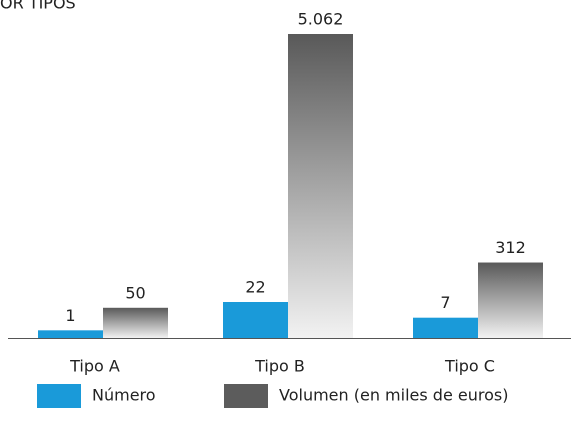 The height and width of the screenshot is (436, 571). Describe the element at coordinates (279, 366) in the screenshot. I see `x-tick-label: Tipo B` at that location.